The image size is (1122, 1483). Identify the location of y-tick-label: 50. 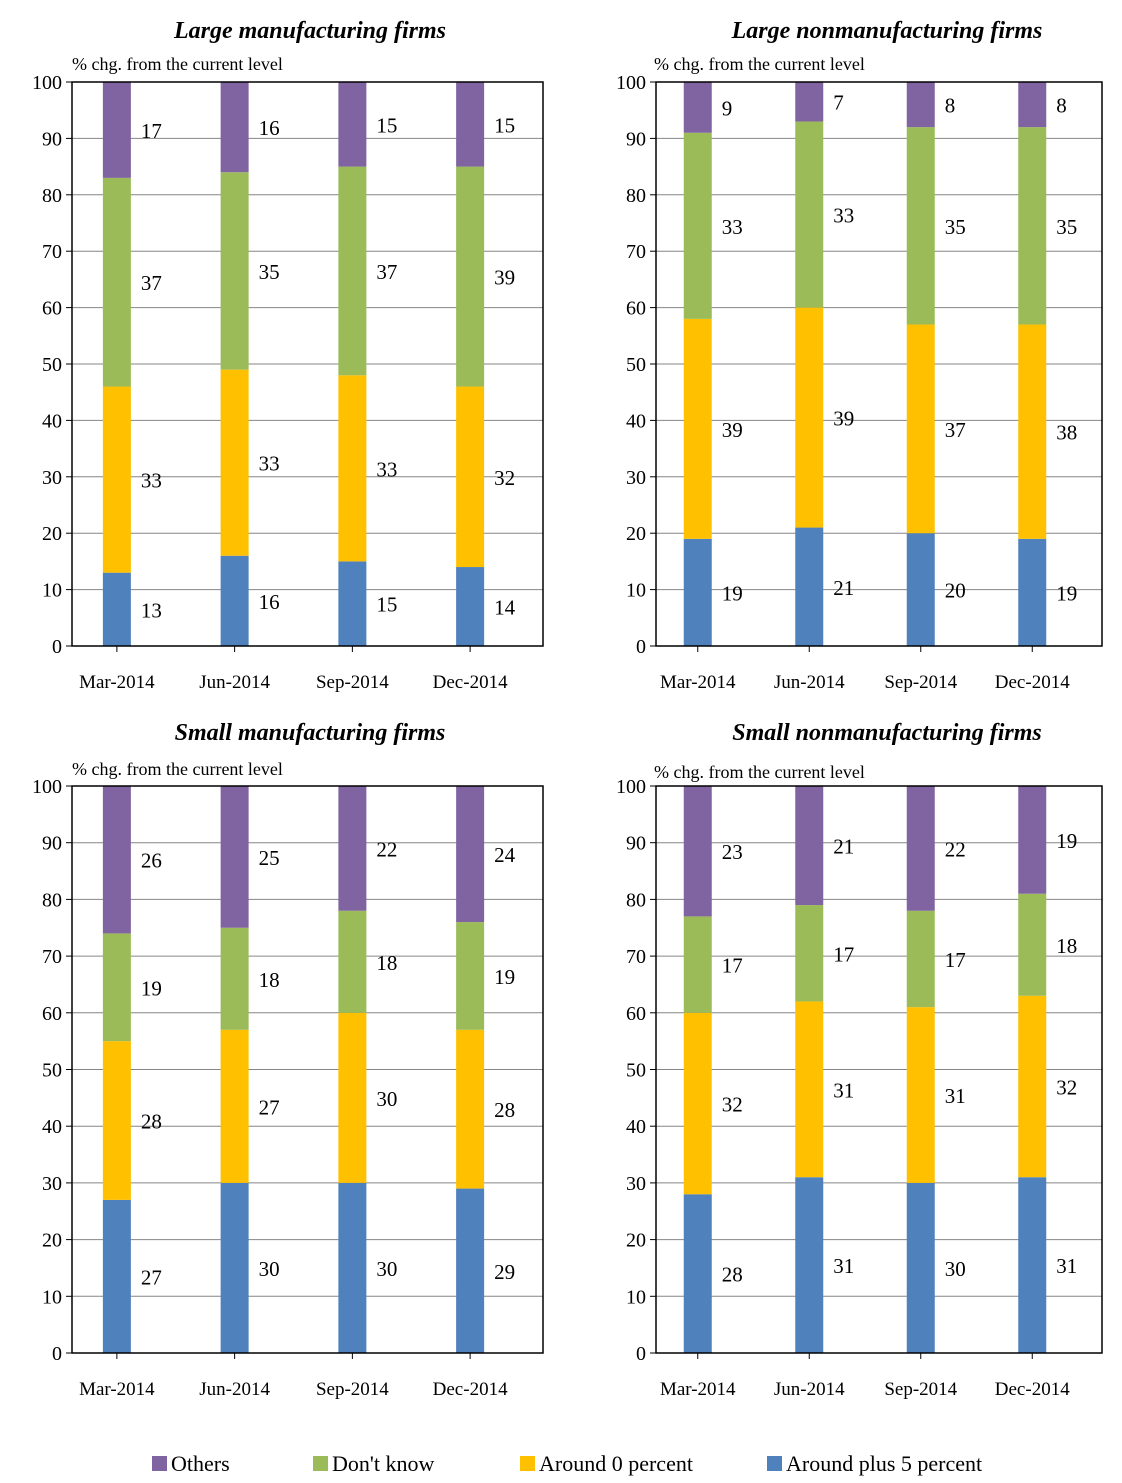
(636, 365).